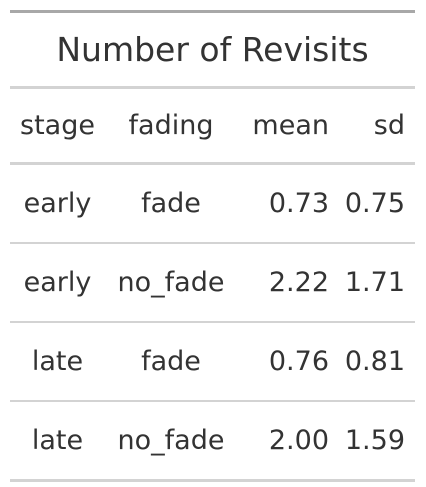  I want to click on cell-sd: 0.81, so click(374, 361).